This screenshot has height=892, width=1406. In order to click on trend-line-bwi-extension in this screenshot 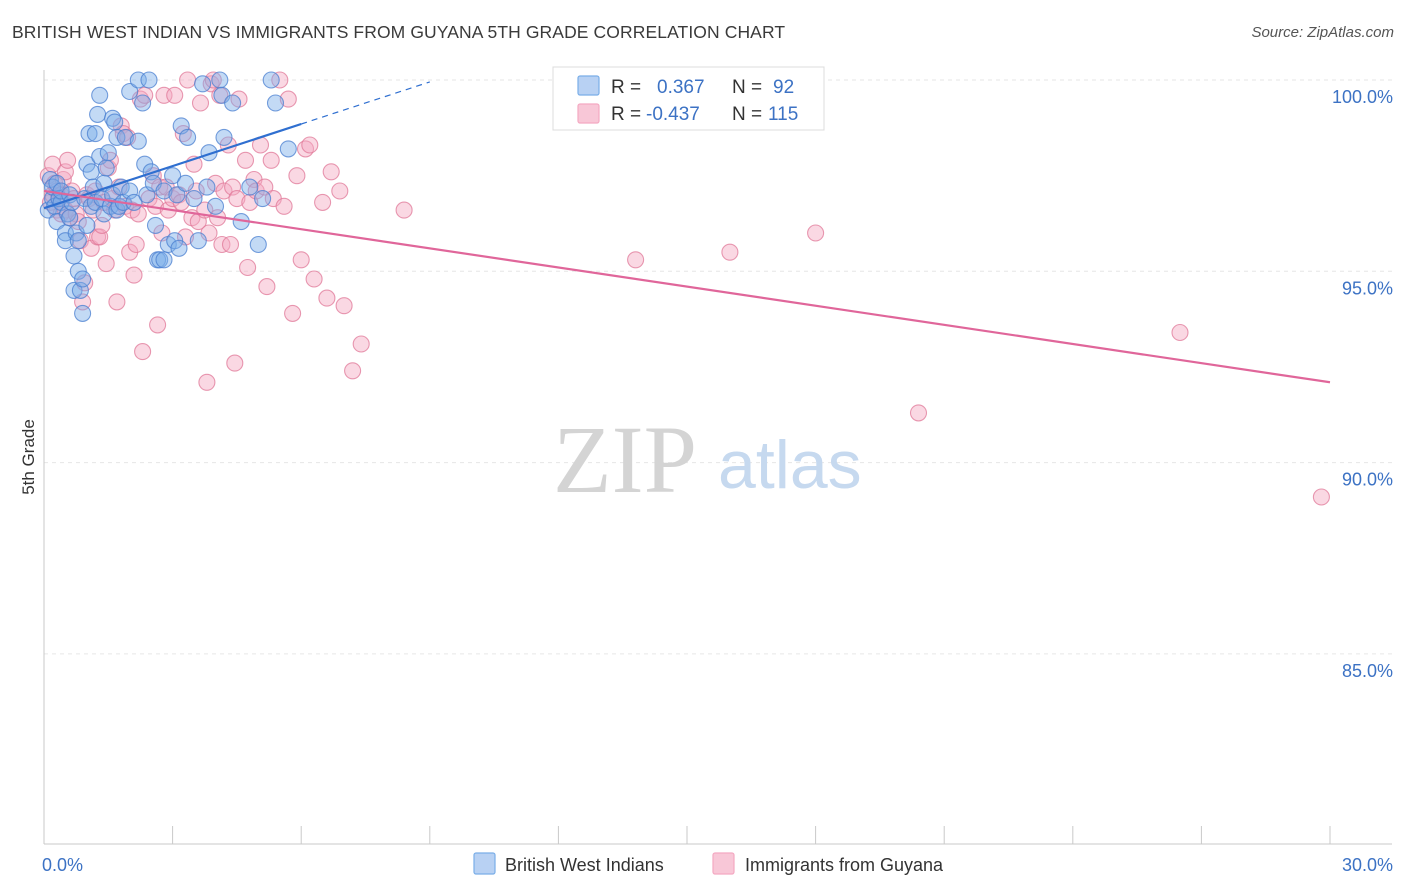, I will do `click(365, 103)`.